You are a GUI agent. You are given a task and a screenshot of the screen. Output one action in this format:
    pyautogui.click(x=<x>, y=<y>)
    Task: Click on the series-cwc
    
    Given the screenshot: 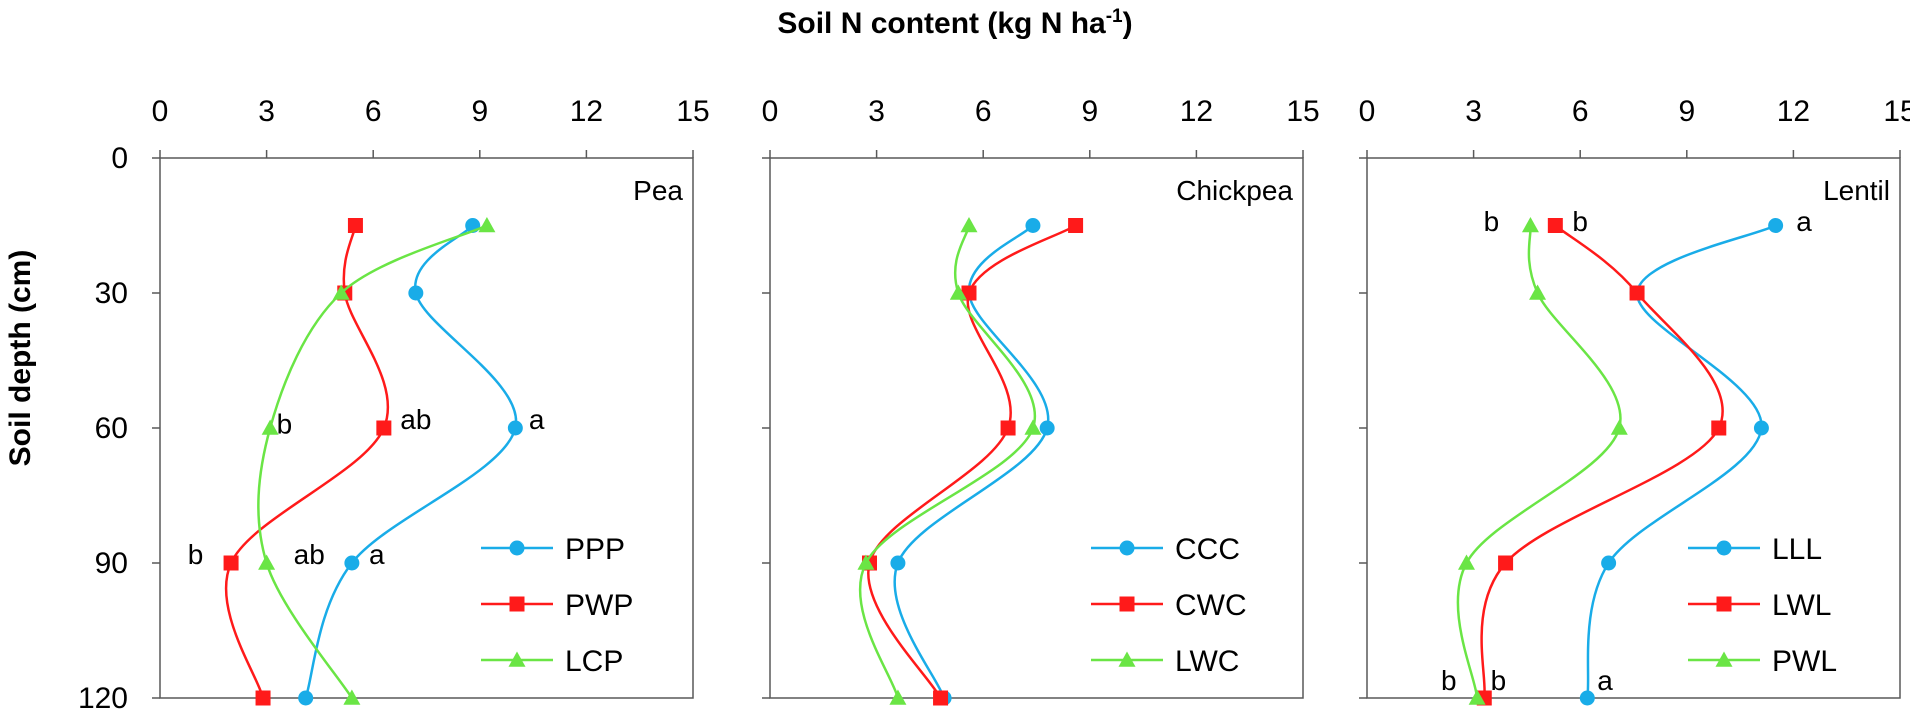 What is the action you would take?
    pyautogui.click(x=972, y=462)
    